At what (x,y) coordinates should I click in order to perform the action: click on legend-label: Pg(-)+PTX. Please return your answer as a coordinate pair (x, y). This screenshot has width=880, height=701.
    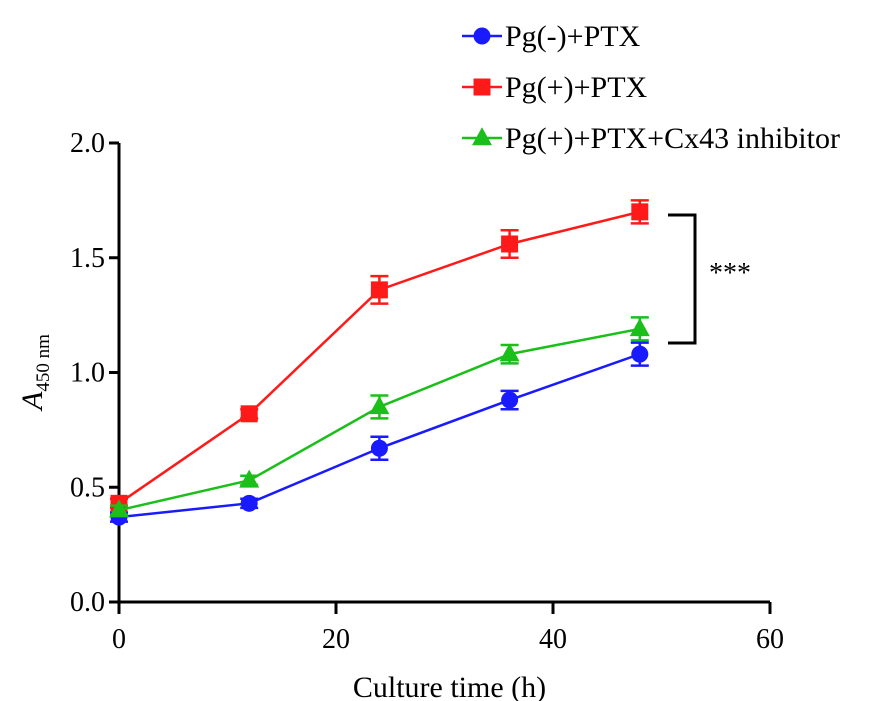
    Looking at the image, I should click on (573, 36).